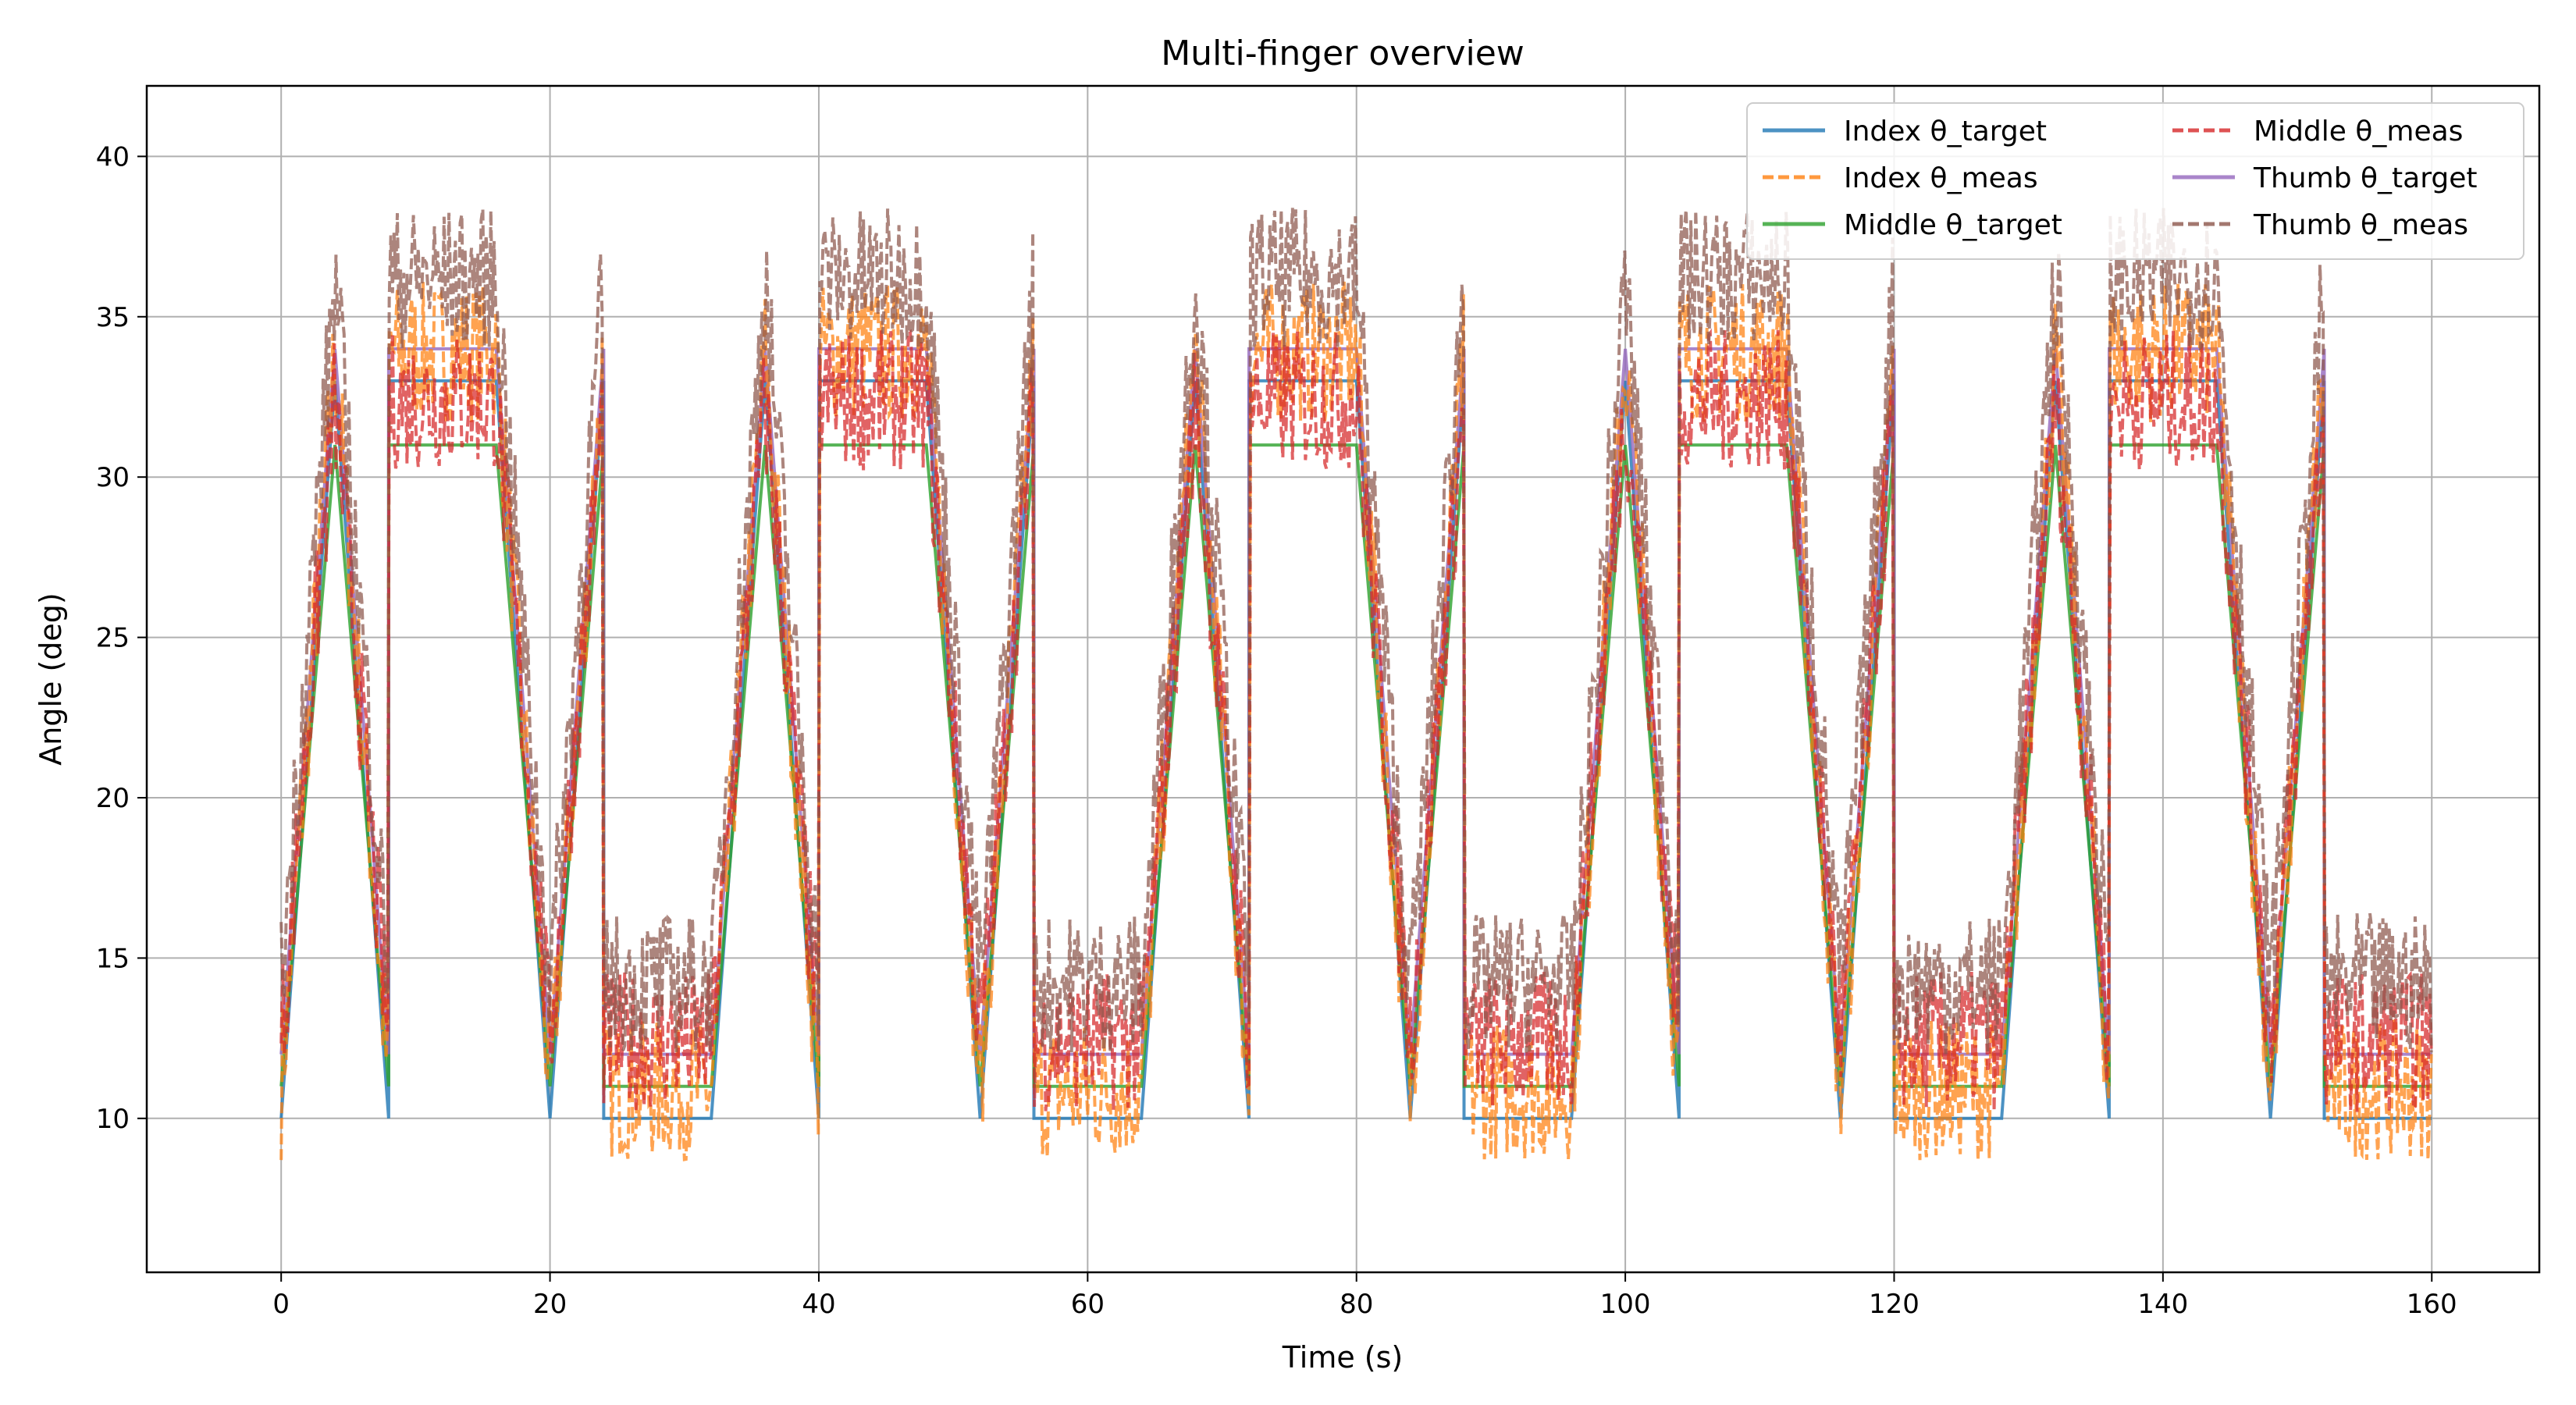  Describe the element at coordinates (1343, 1358) in the screenshot. I see `x-axis-label: Time (s)` at that location.